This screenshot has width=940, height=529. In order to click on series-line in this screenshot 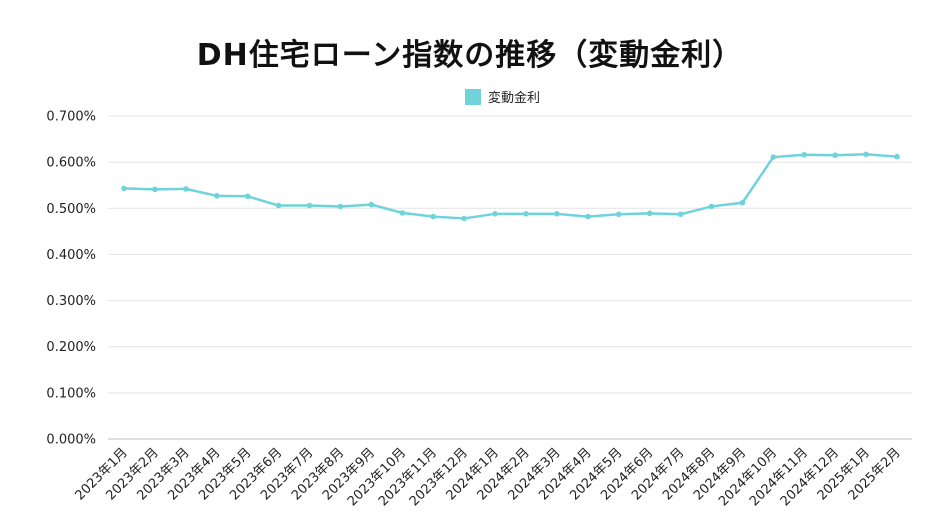, I will do `click(510, 186)`.